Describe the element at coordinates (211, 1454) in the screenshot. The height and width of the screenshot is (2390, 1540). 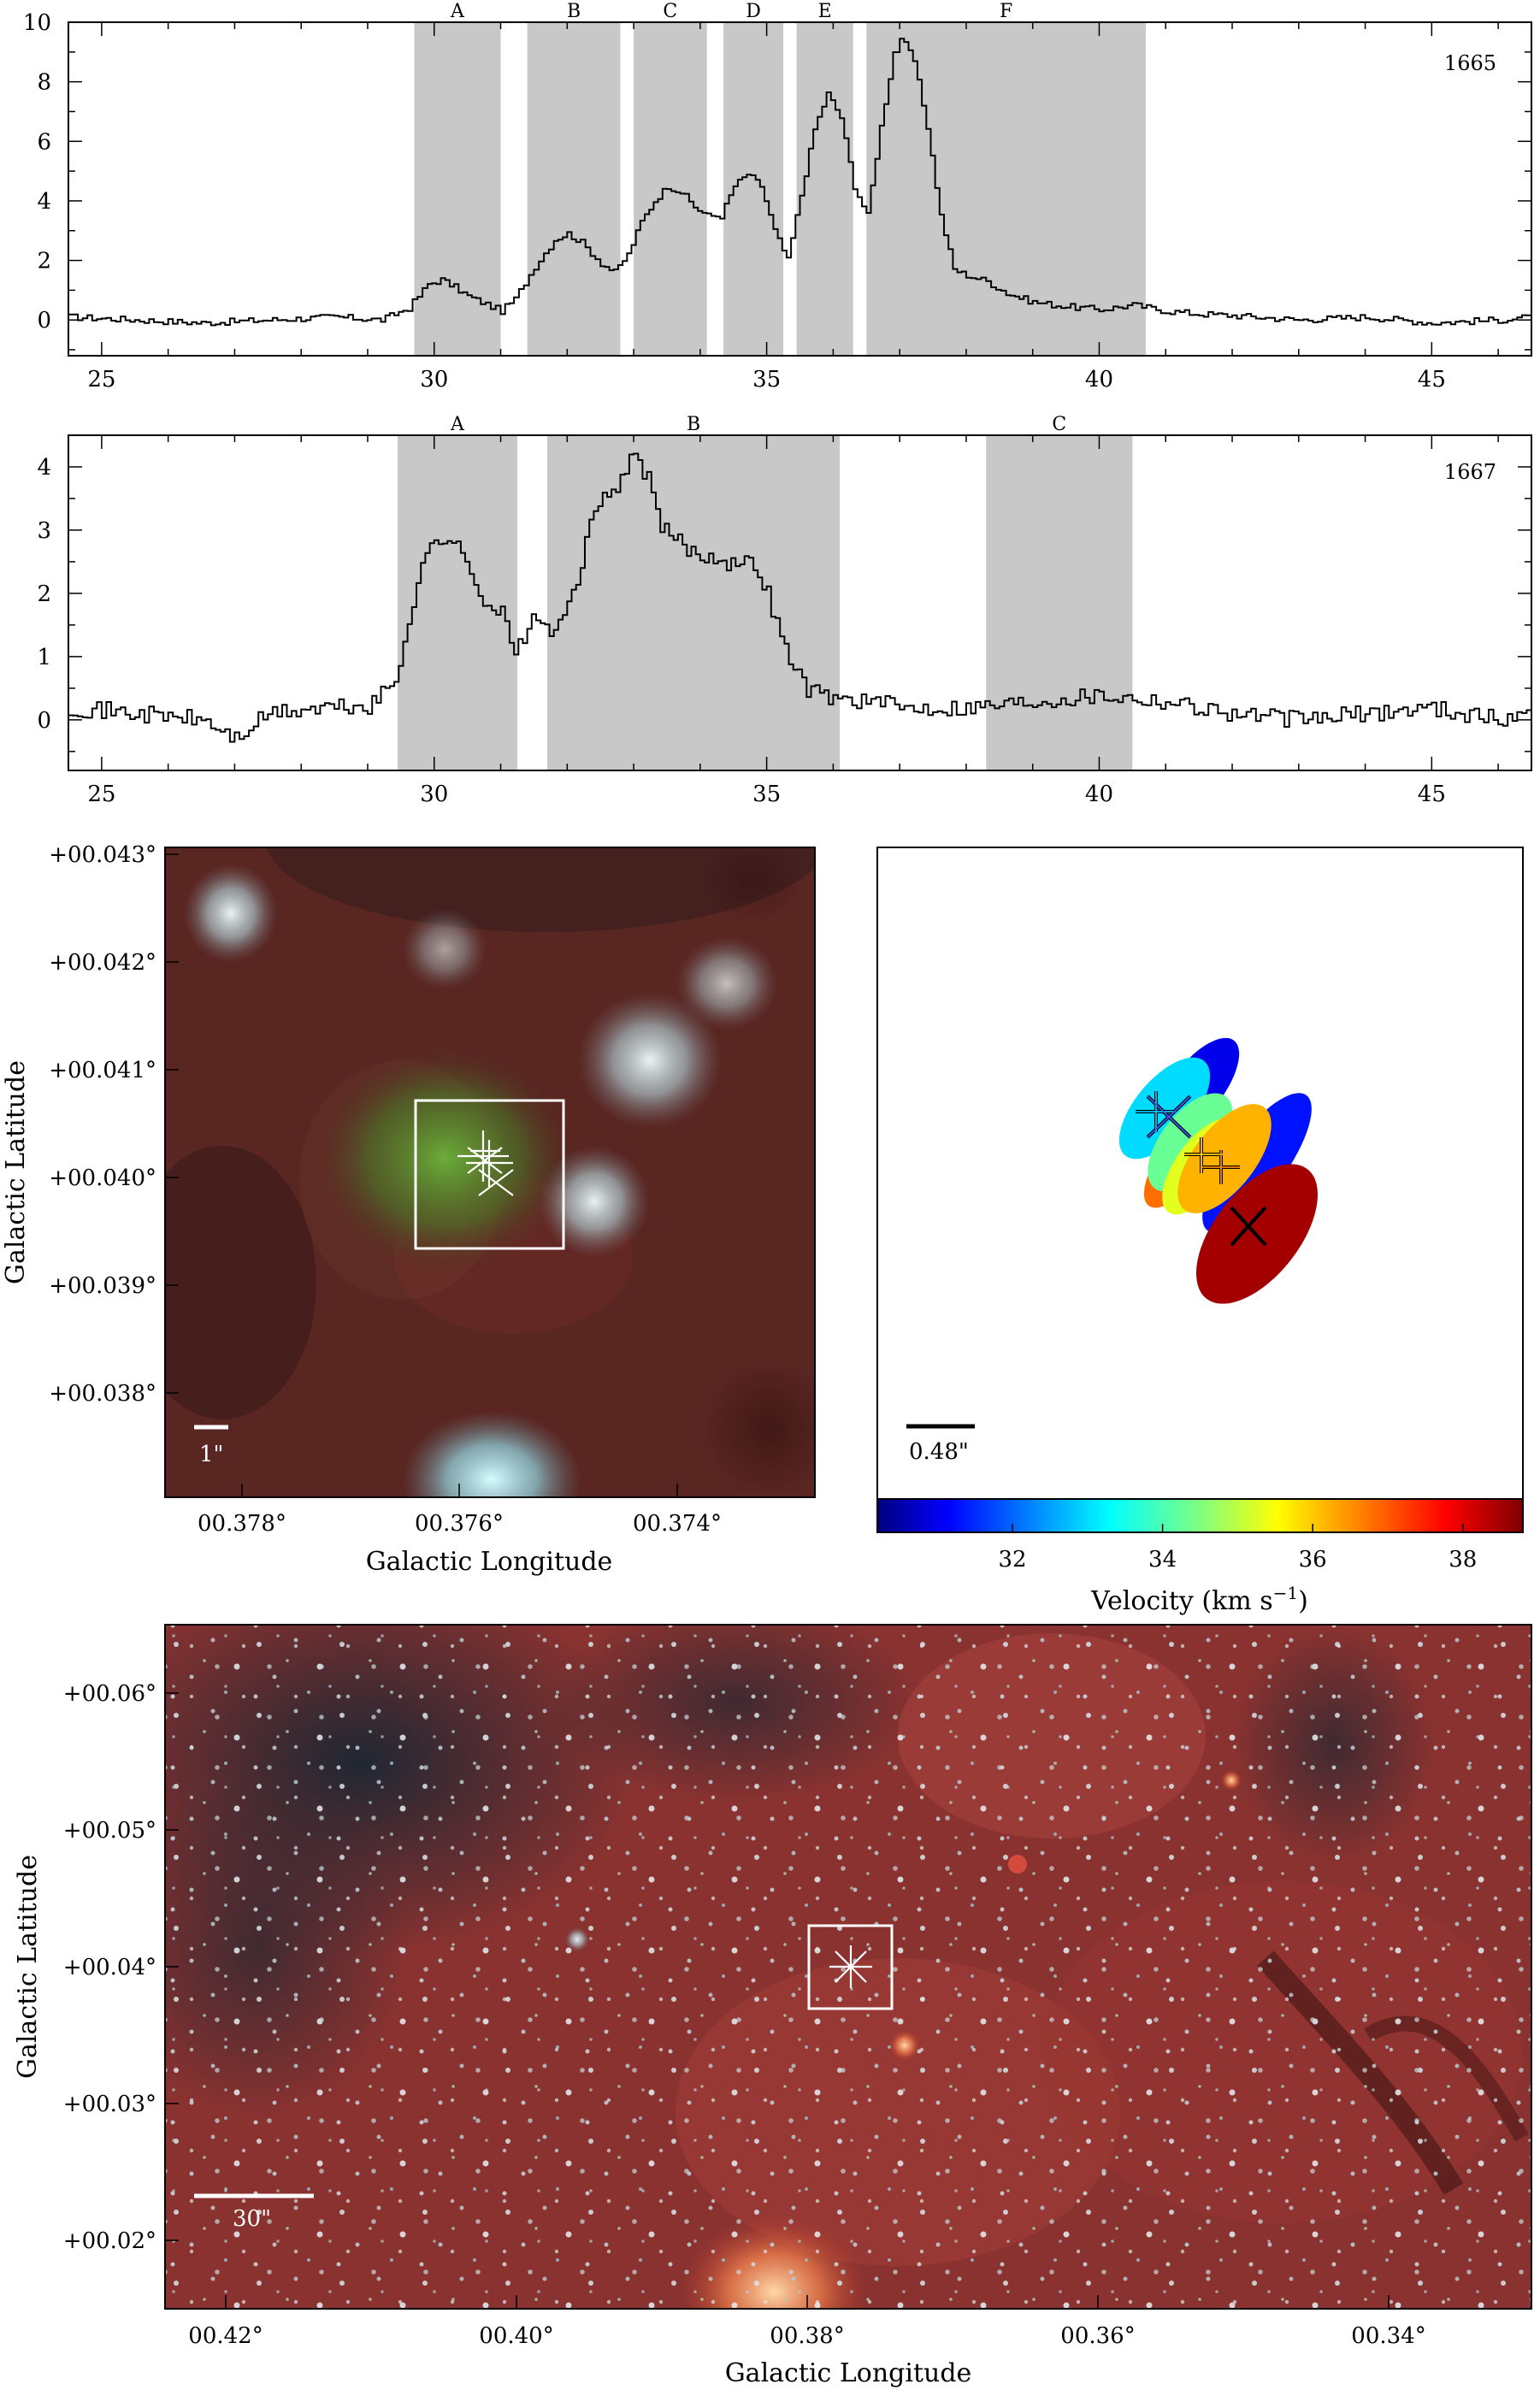
I see `zoom-scale-label: 1"` at that location.